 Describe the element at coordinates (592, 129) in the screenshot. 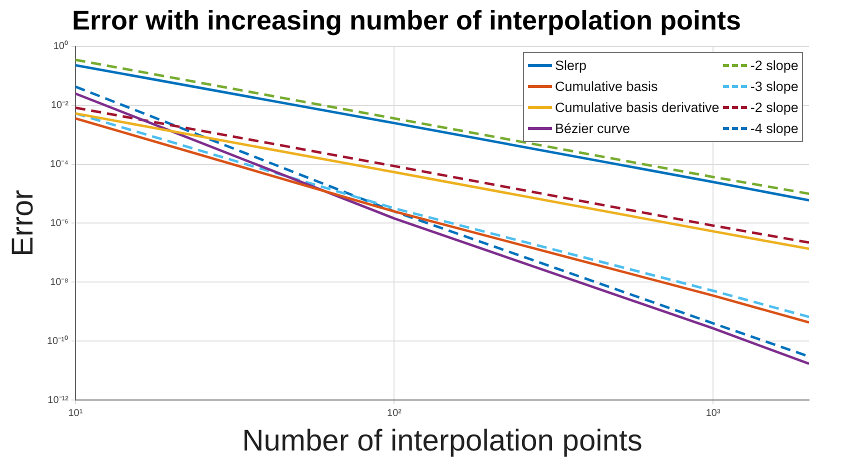

I see `legend-label: Bézier curve` at that location.